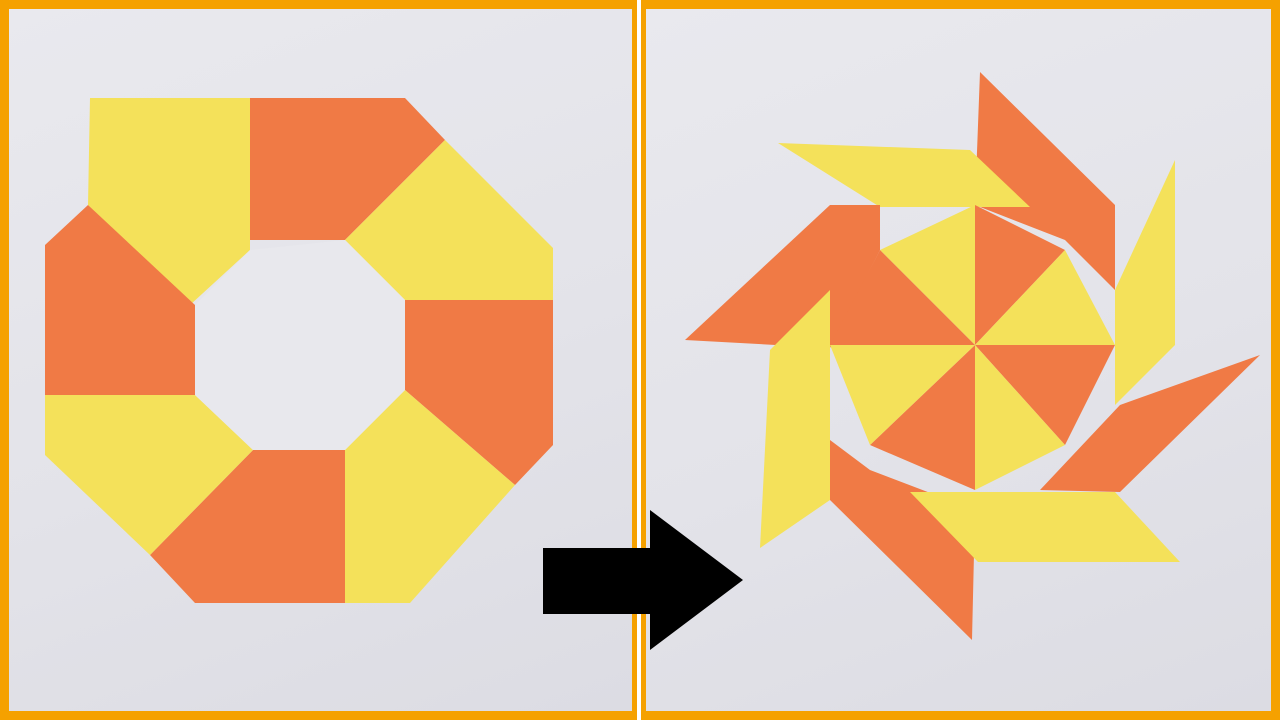 This screenshot has width=1280, height=720. I want to click on ring-center-hole, so click(300, 345).